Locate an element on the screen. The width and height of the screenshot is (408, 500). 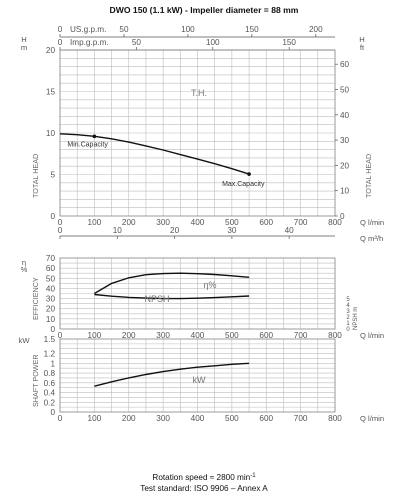
us-gpm-tick-label: 150 is located at coordinates (252, 29).